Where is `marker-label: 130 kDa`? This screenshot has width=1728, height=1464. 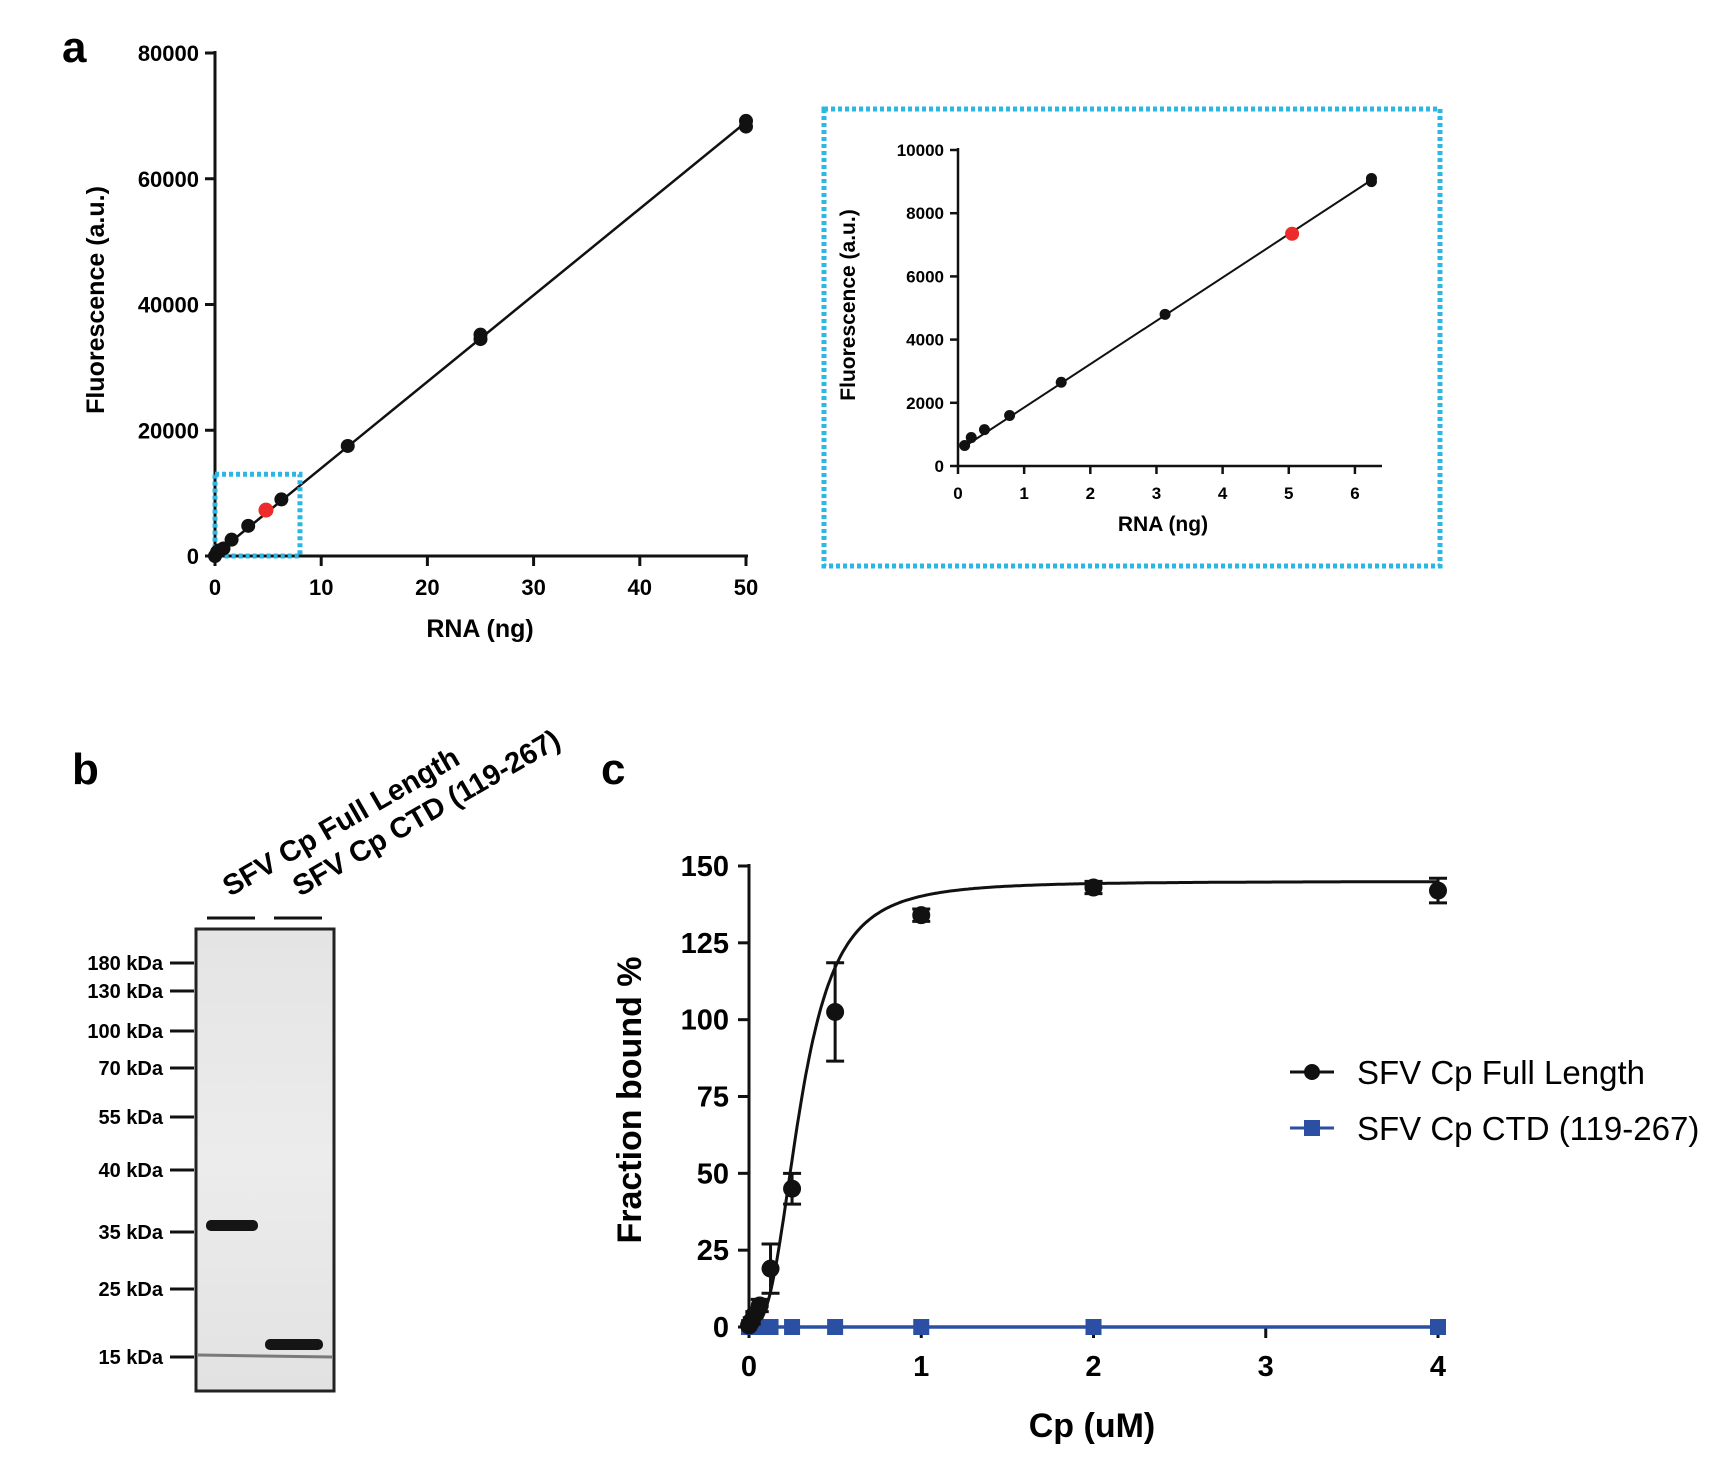
marker-label: 130 kDa is located at coordinates (125, 992).